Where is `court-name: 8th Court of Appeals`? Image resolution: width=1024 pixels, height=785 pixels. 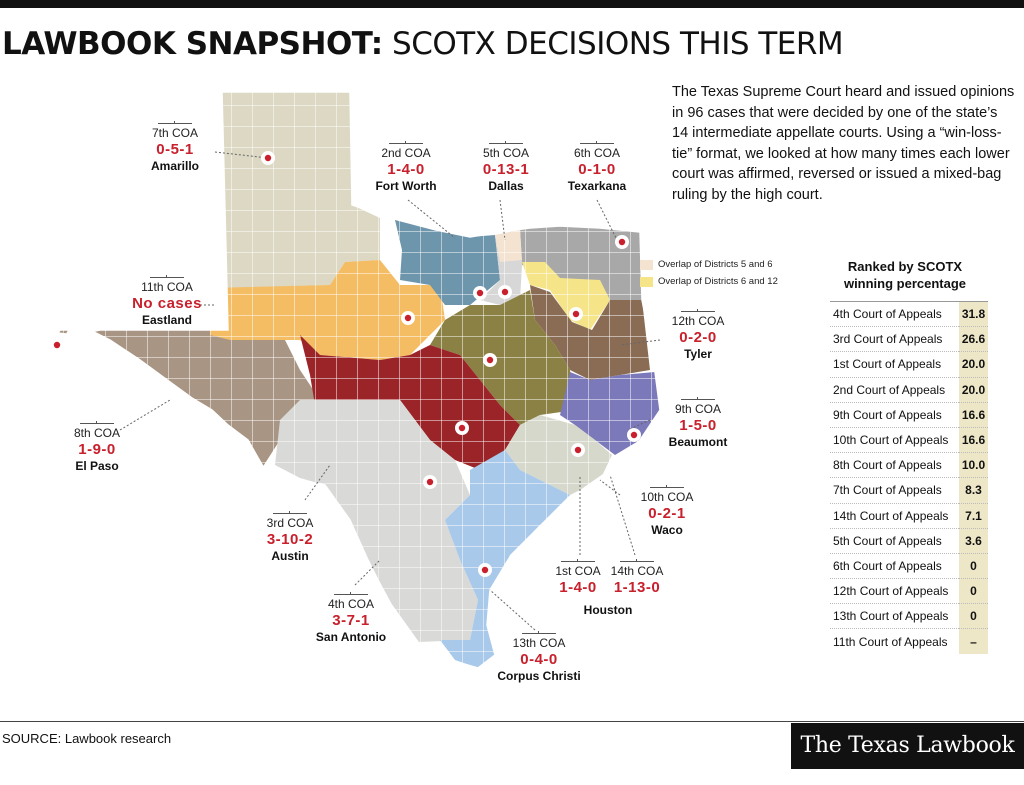 court-name: 8th Court of Appeals is located at coordinates (894, 465).